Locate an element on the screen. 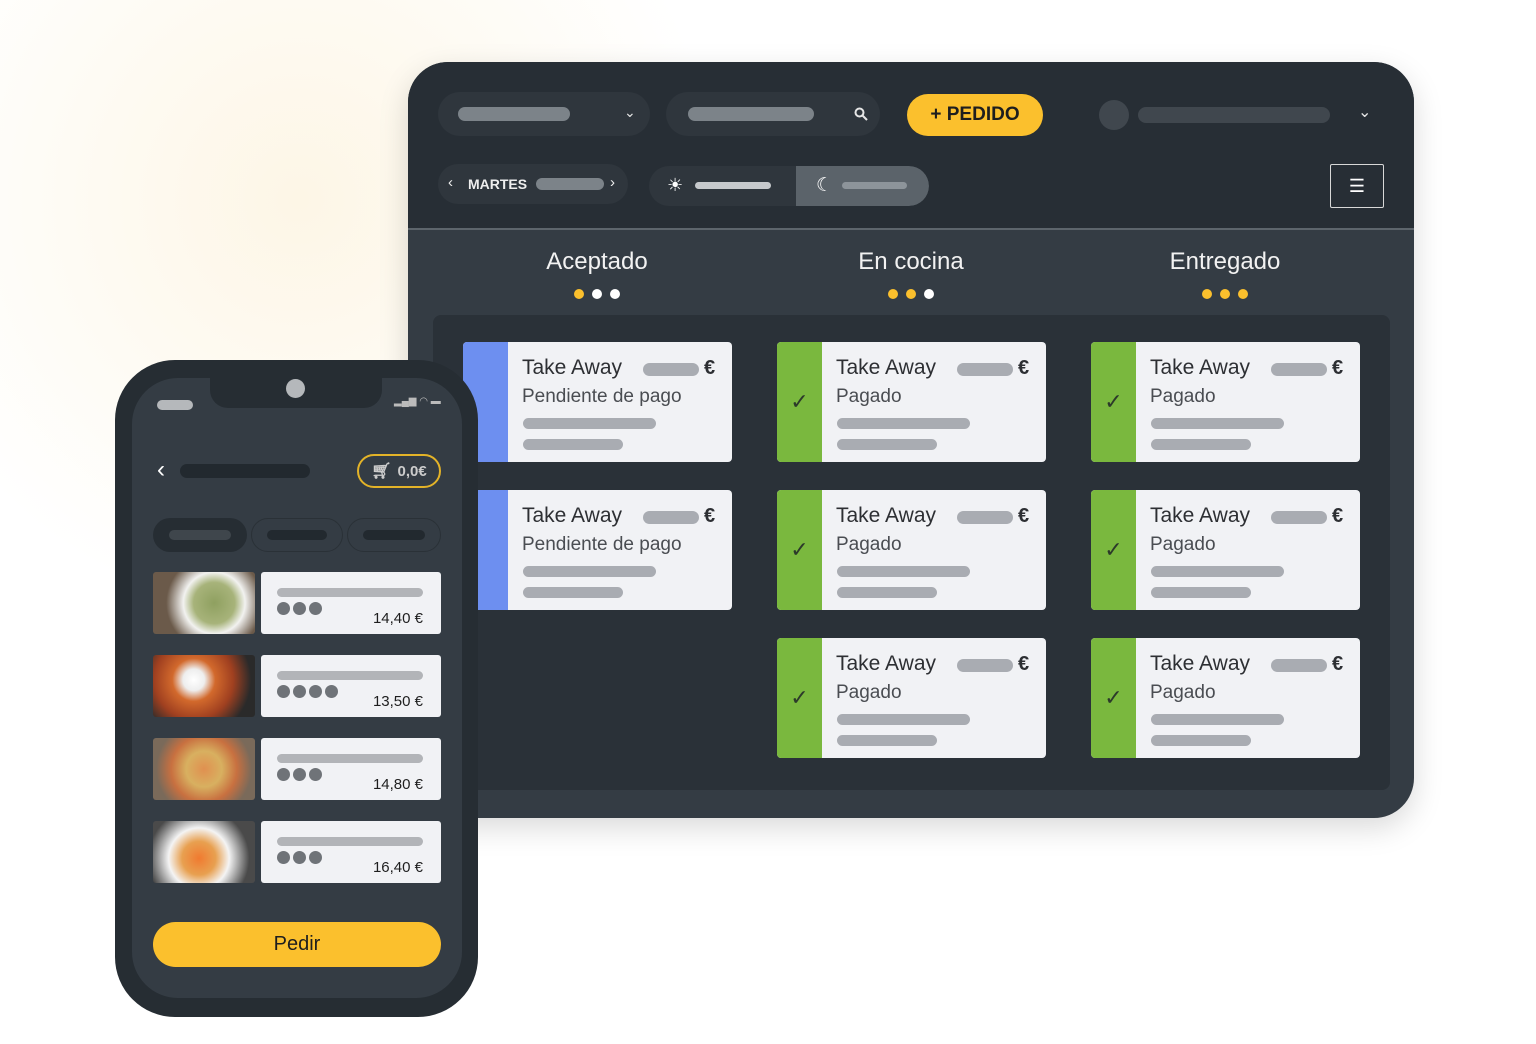 The image size is (1536, 1044). order-button-label: Pedir is located at coordinates (297, 944).